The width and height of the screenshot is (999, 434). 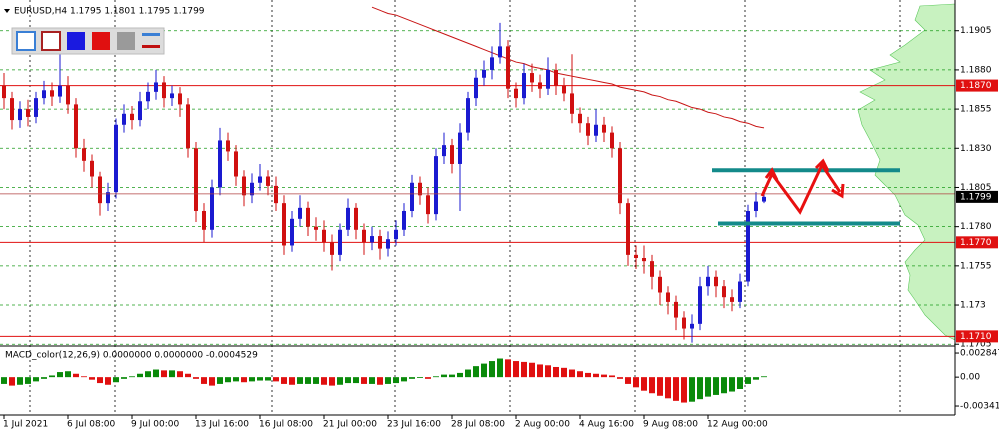 What do you see at coordinates (976, 243) in the screenshot?
I see `level-label: 1.1770` at bounding box center [976, 243].